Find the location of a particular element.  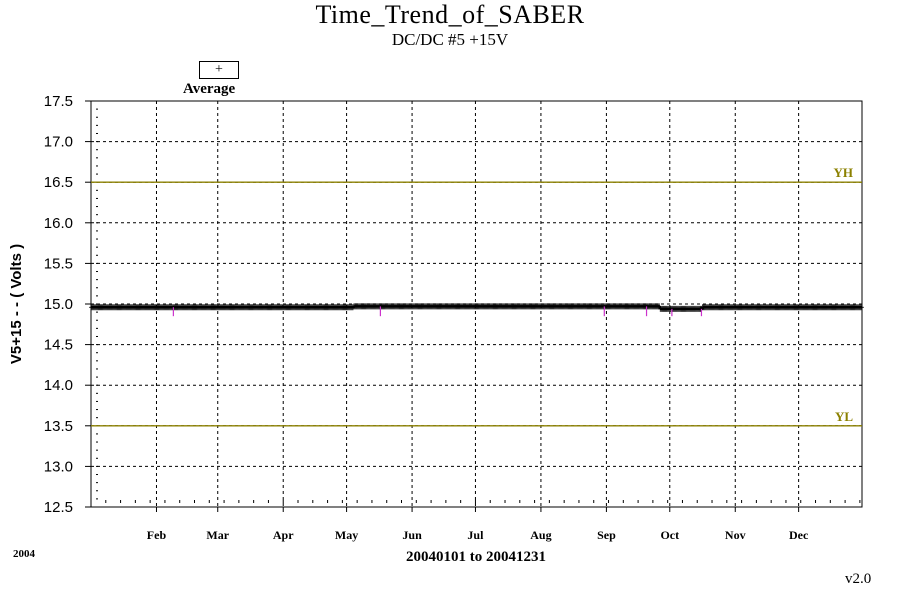

x-month-label: Dec is located at coordinates (799, 535).